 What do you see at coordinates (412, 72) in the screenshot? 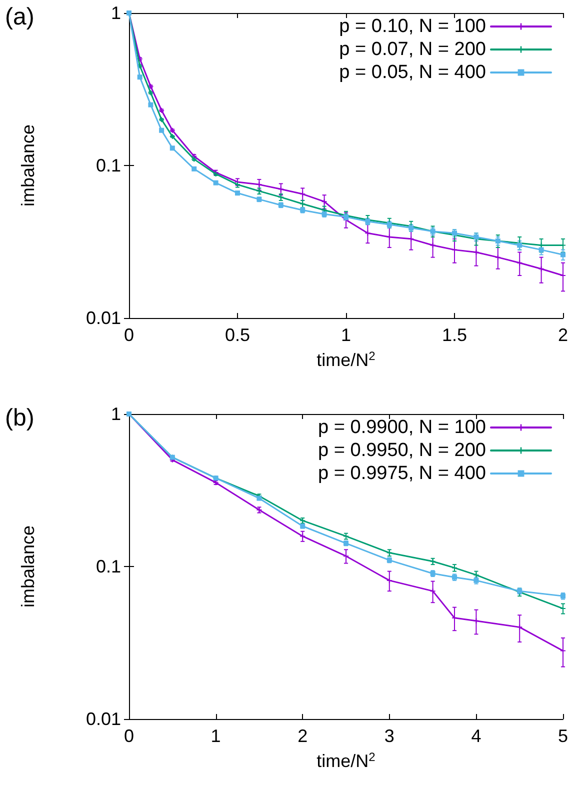
I see `legend-label: p = 0.05, N = 400` at bounding box center [412, 72].